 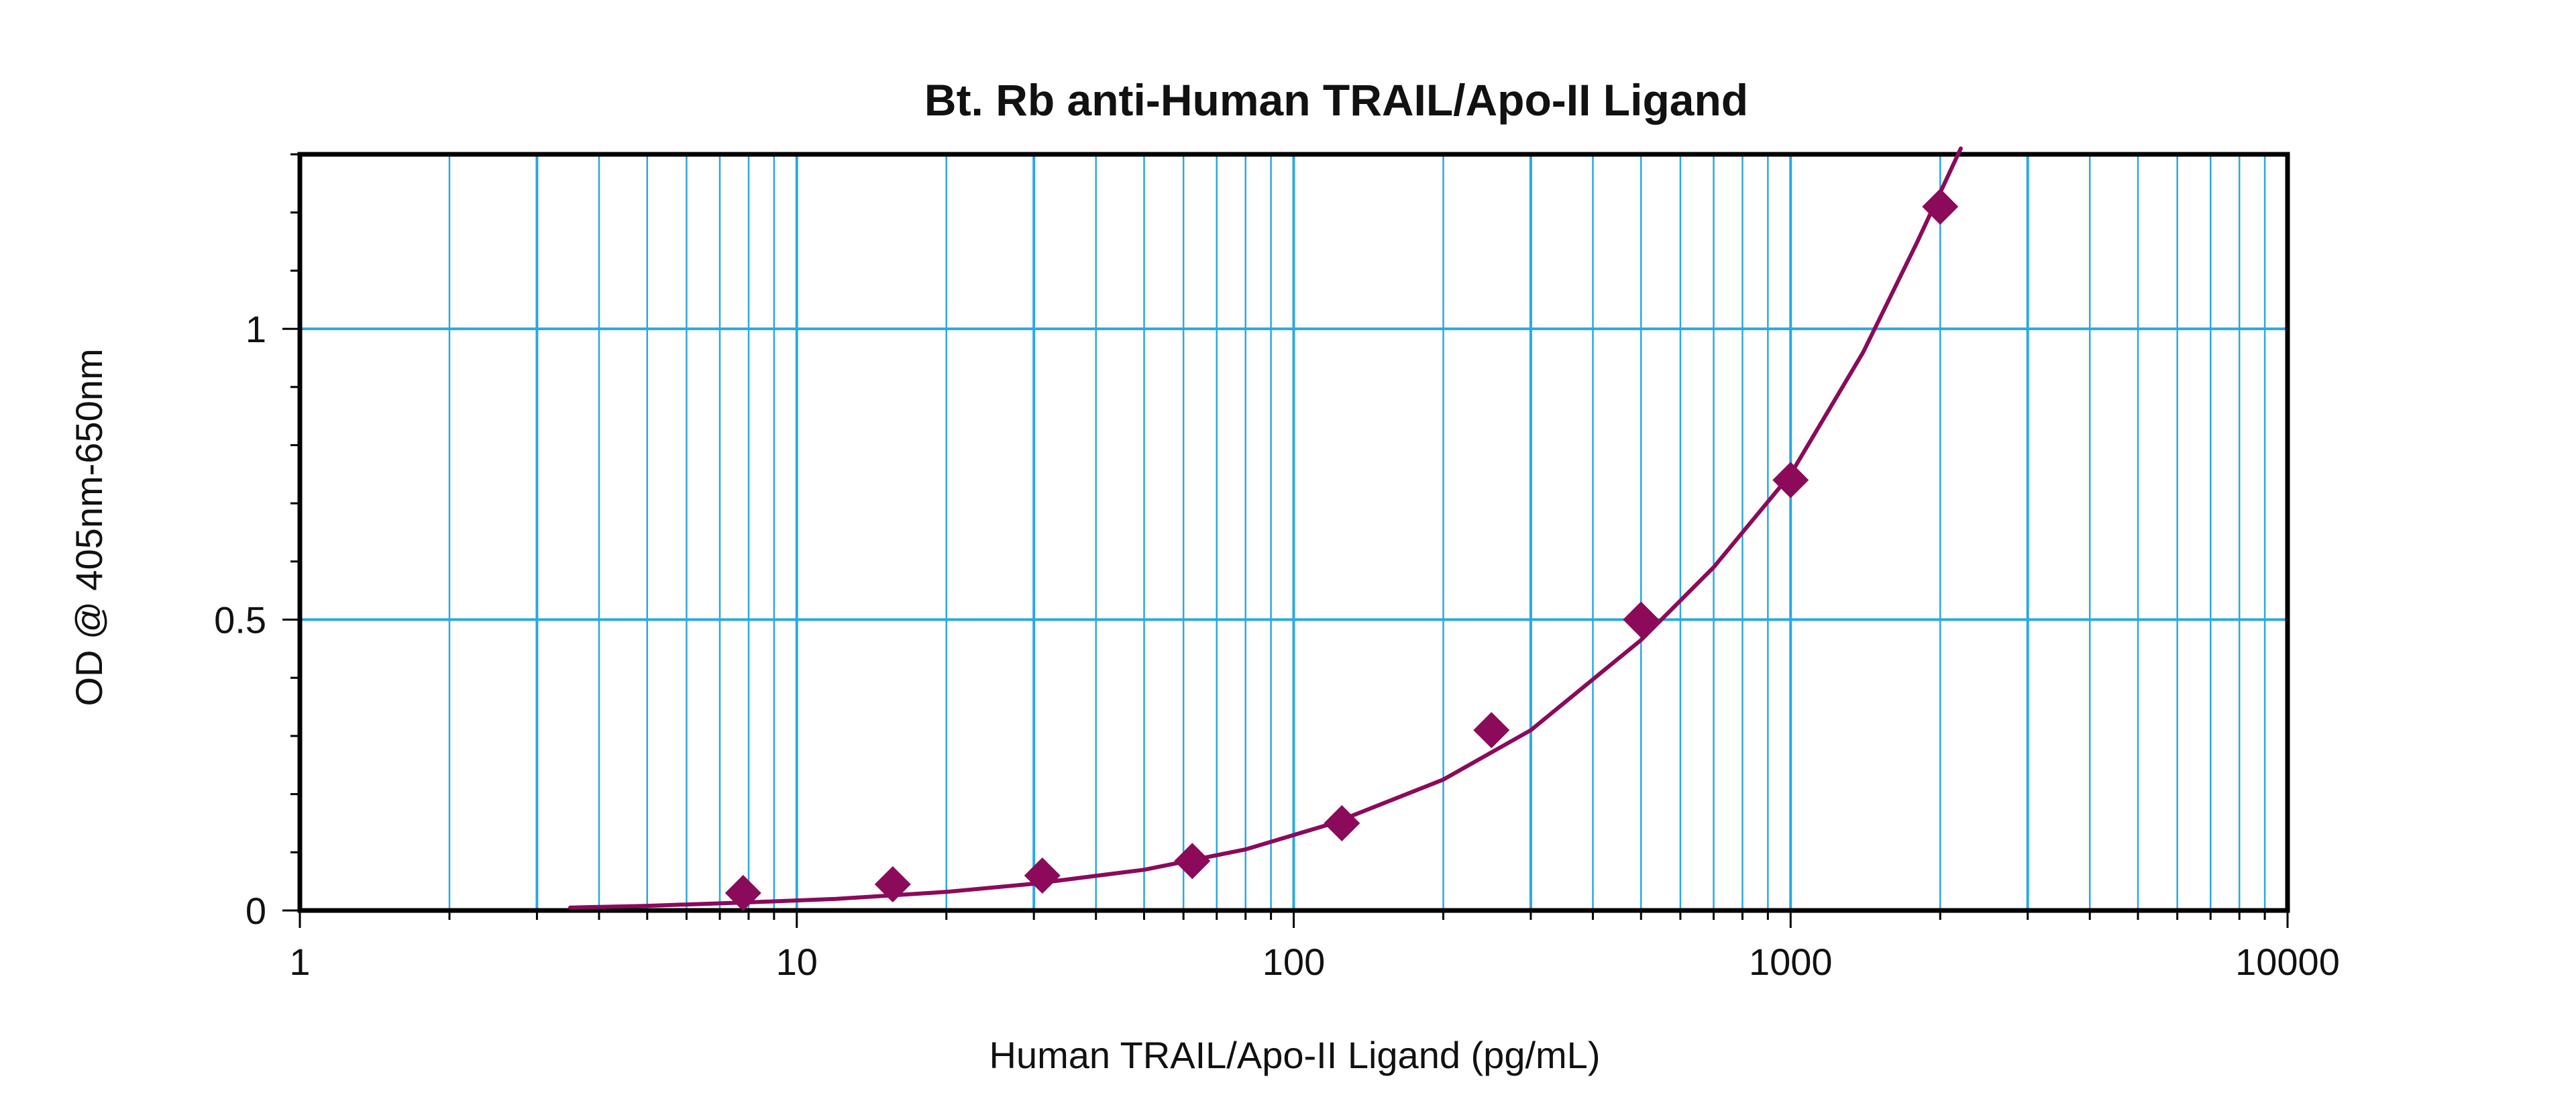 I want to click on y-tick-label: 0.5, so click(x=240, y=620).